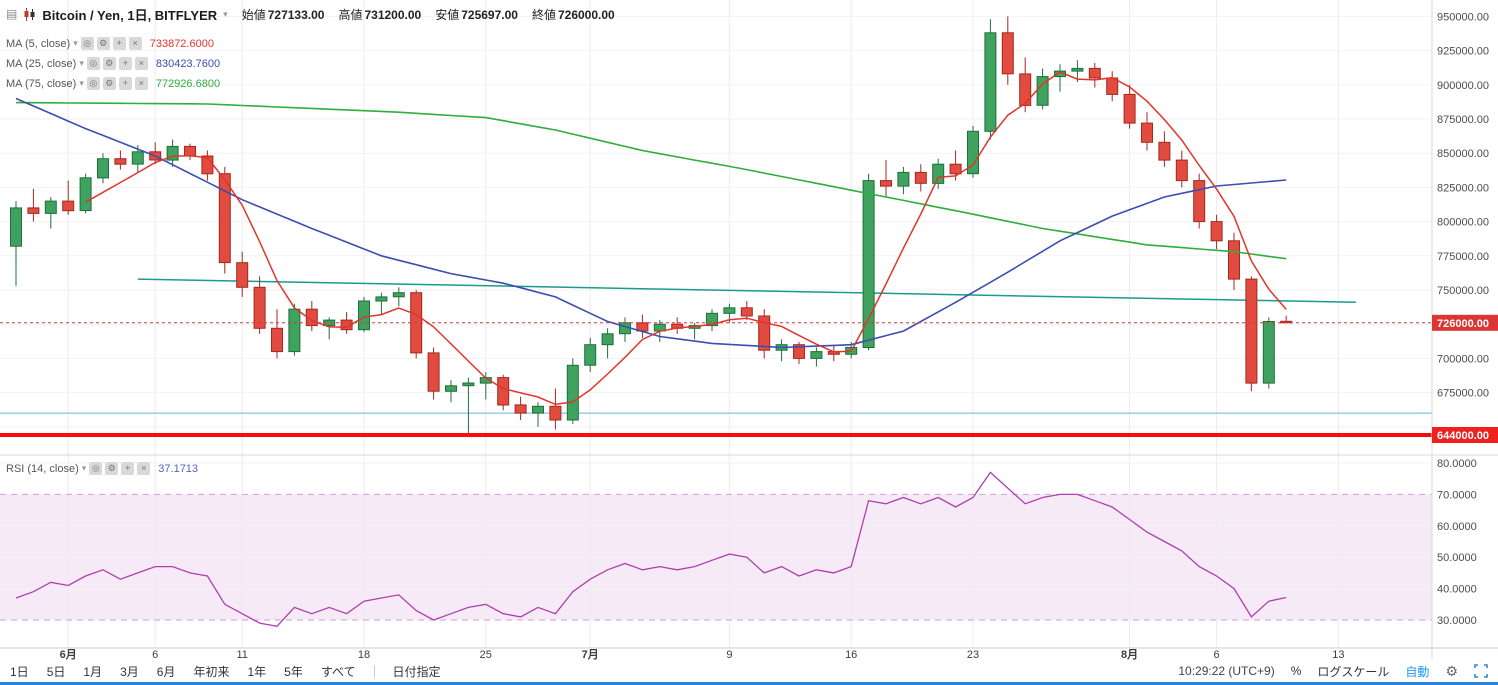 This screenshot has height=685, width=1498. I want to click on range-1m-button: 1月, so click(93, 671).